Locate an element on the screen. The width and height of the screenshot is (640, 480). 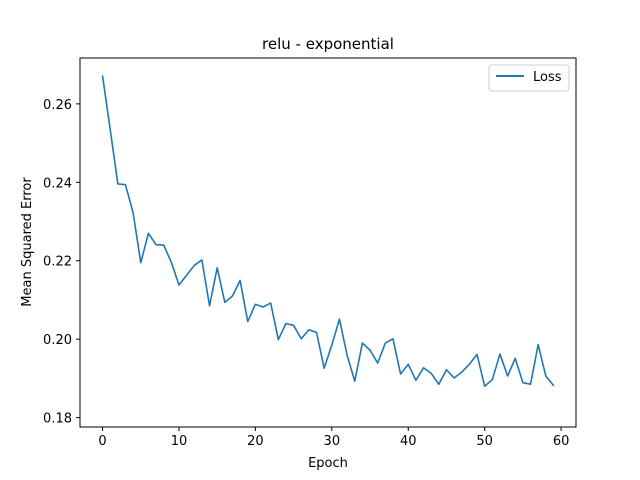
y-tick-label: 0.26 is located at coordinates (57, 105).